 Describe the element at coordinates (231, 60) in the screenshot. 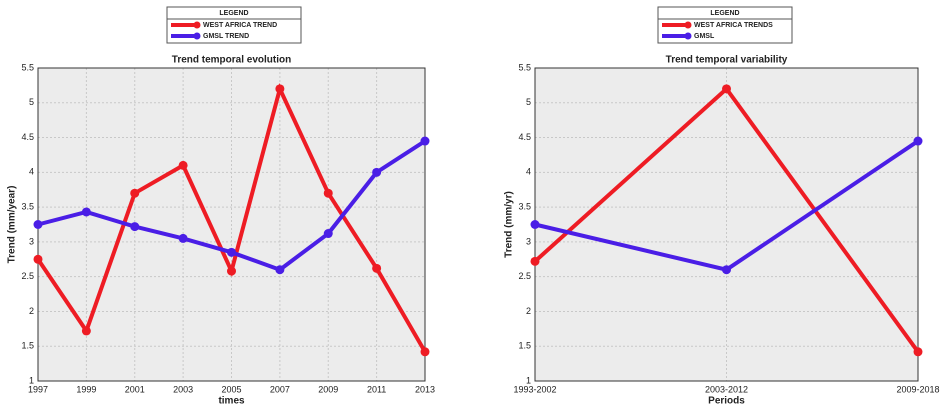

I see `chart-title: Trend temporal evolution` at that location.